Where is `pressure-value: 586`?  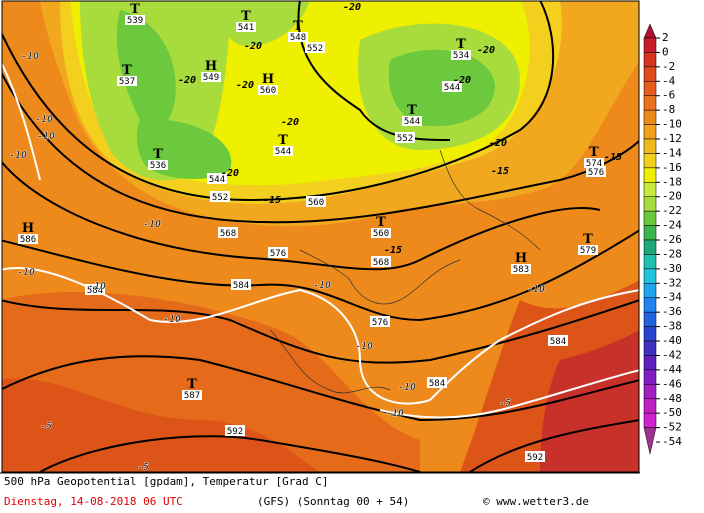 pressure-value: 586 is located at coordinates (28, 240).